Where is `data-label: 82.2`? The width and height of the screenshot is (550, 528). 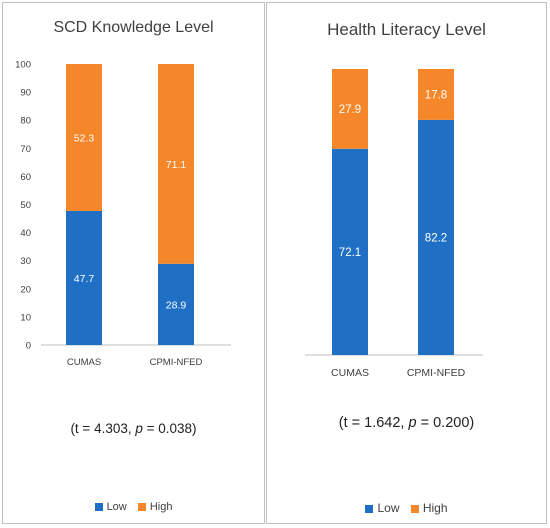 data-label: 82.2 is located at coordinates (436, 238).